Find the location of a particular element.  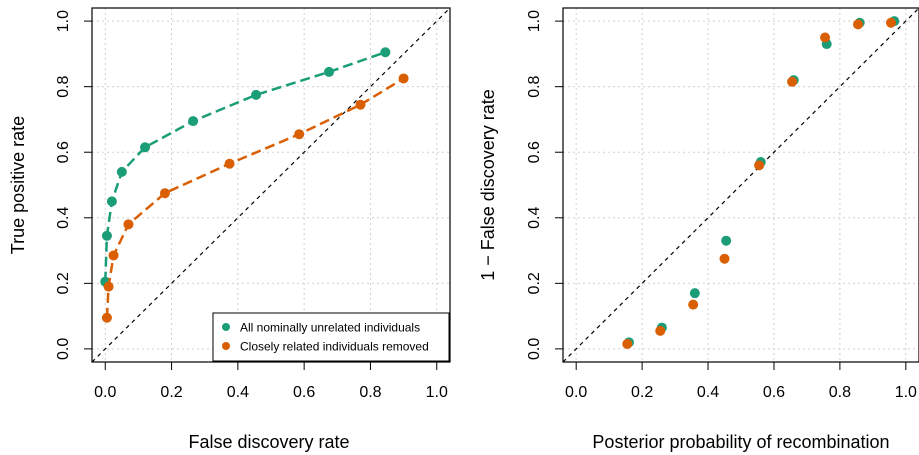

y-axis-title: 1 − False discovery rate is located at coordinates (488, 185).